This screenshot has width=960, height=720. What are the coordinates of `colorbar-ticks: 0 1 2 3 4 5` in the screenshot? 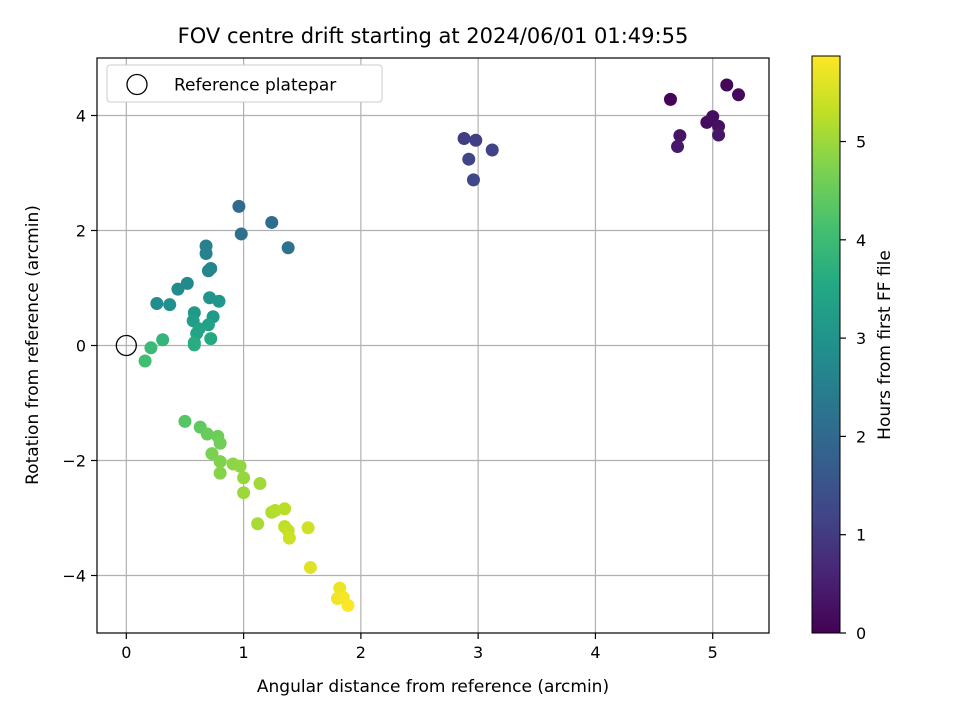 It's located at (853, 388).